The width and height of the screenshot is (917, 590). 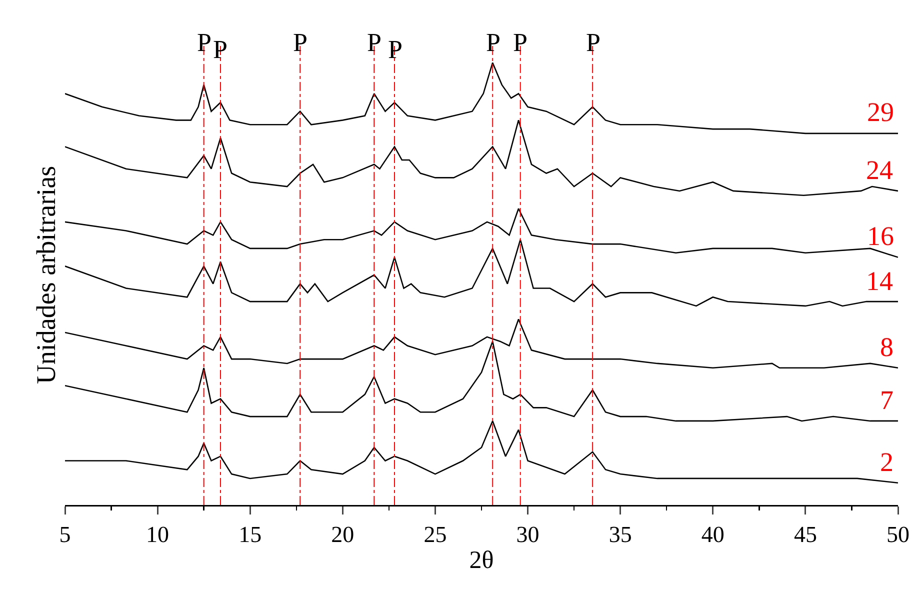 I want to click on x-tick-label: 20, so click(x=342, y=535).